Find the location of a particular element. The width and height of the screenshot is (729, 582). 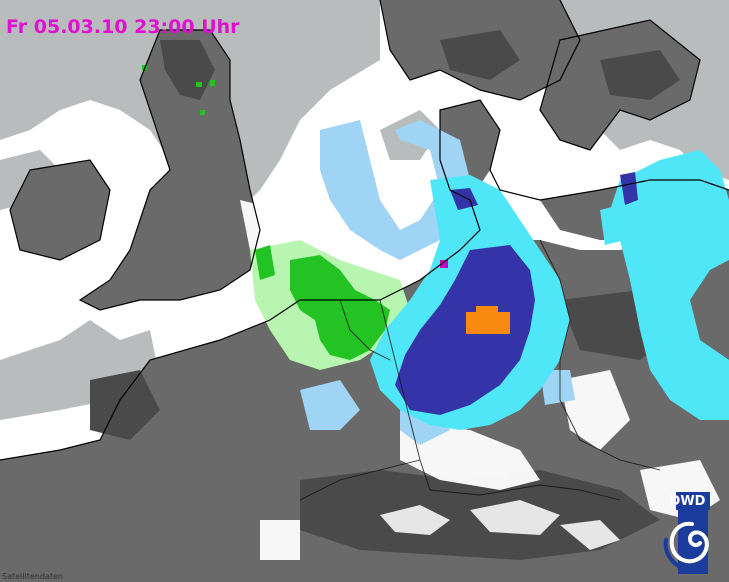

precip-orange is located at coordinates (488, 323).